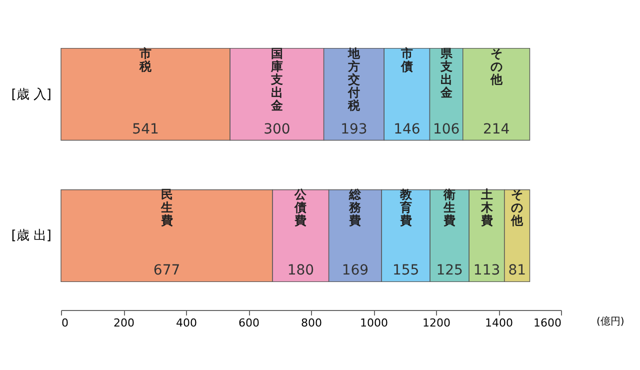 The height and width of the screenshot is (370, 640). I want to click on y-tick-label: [歳 入], so click(31, 94).